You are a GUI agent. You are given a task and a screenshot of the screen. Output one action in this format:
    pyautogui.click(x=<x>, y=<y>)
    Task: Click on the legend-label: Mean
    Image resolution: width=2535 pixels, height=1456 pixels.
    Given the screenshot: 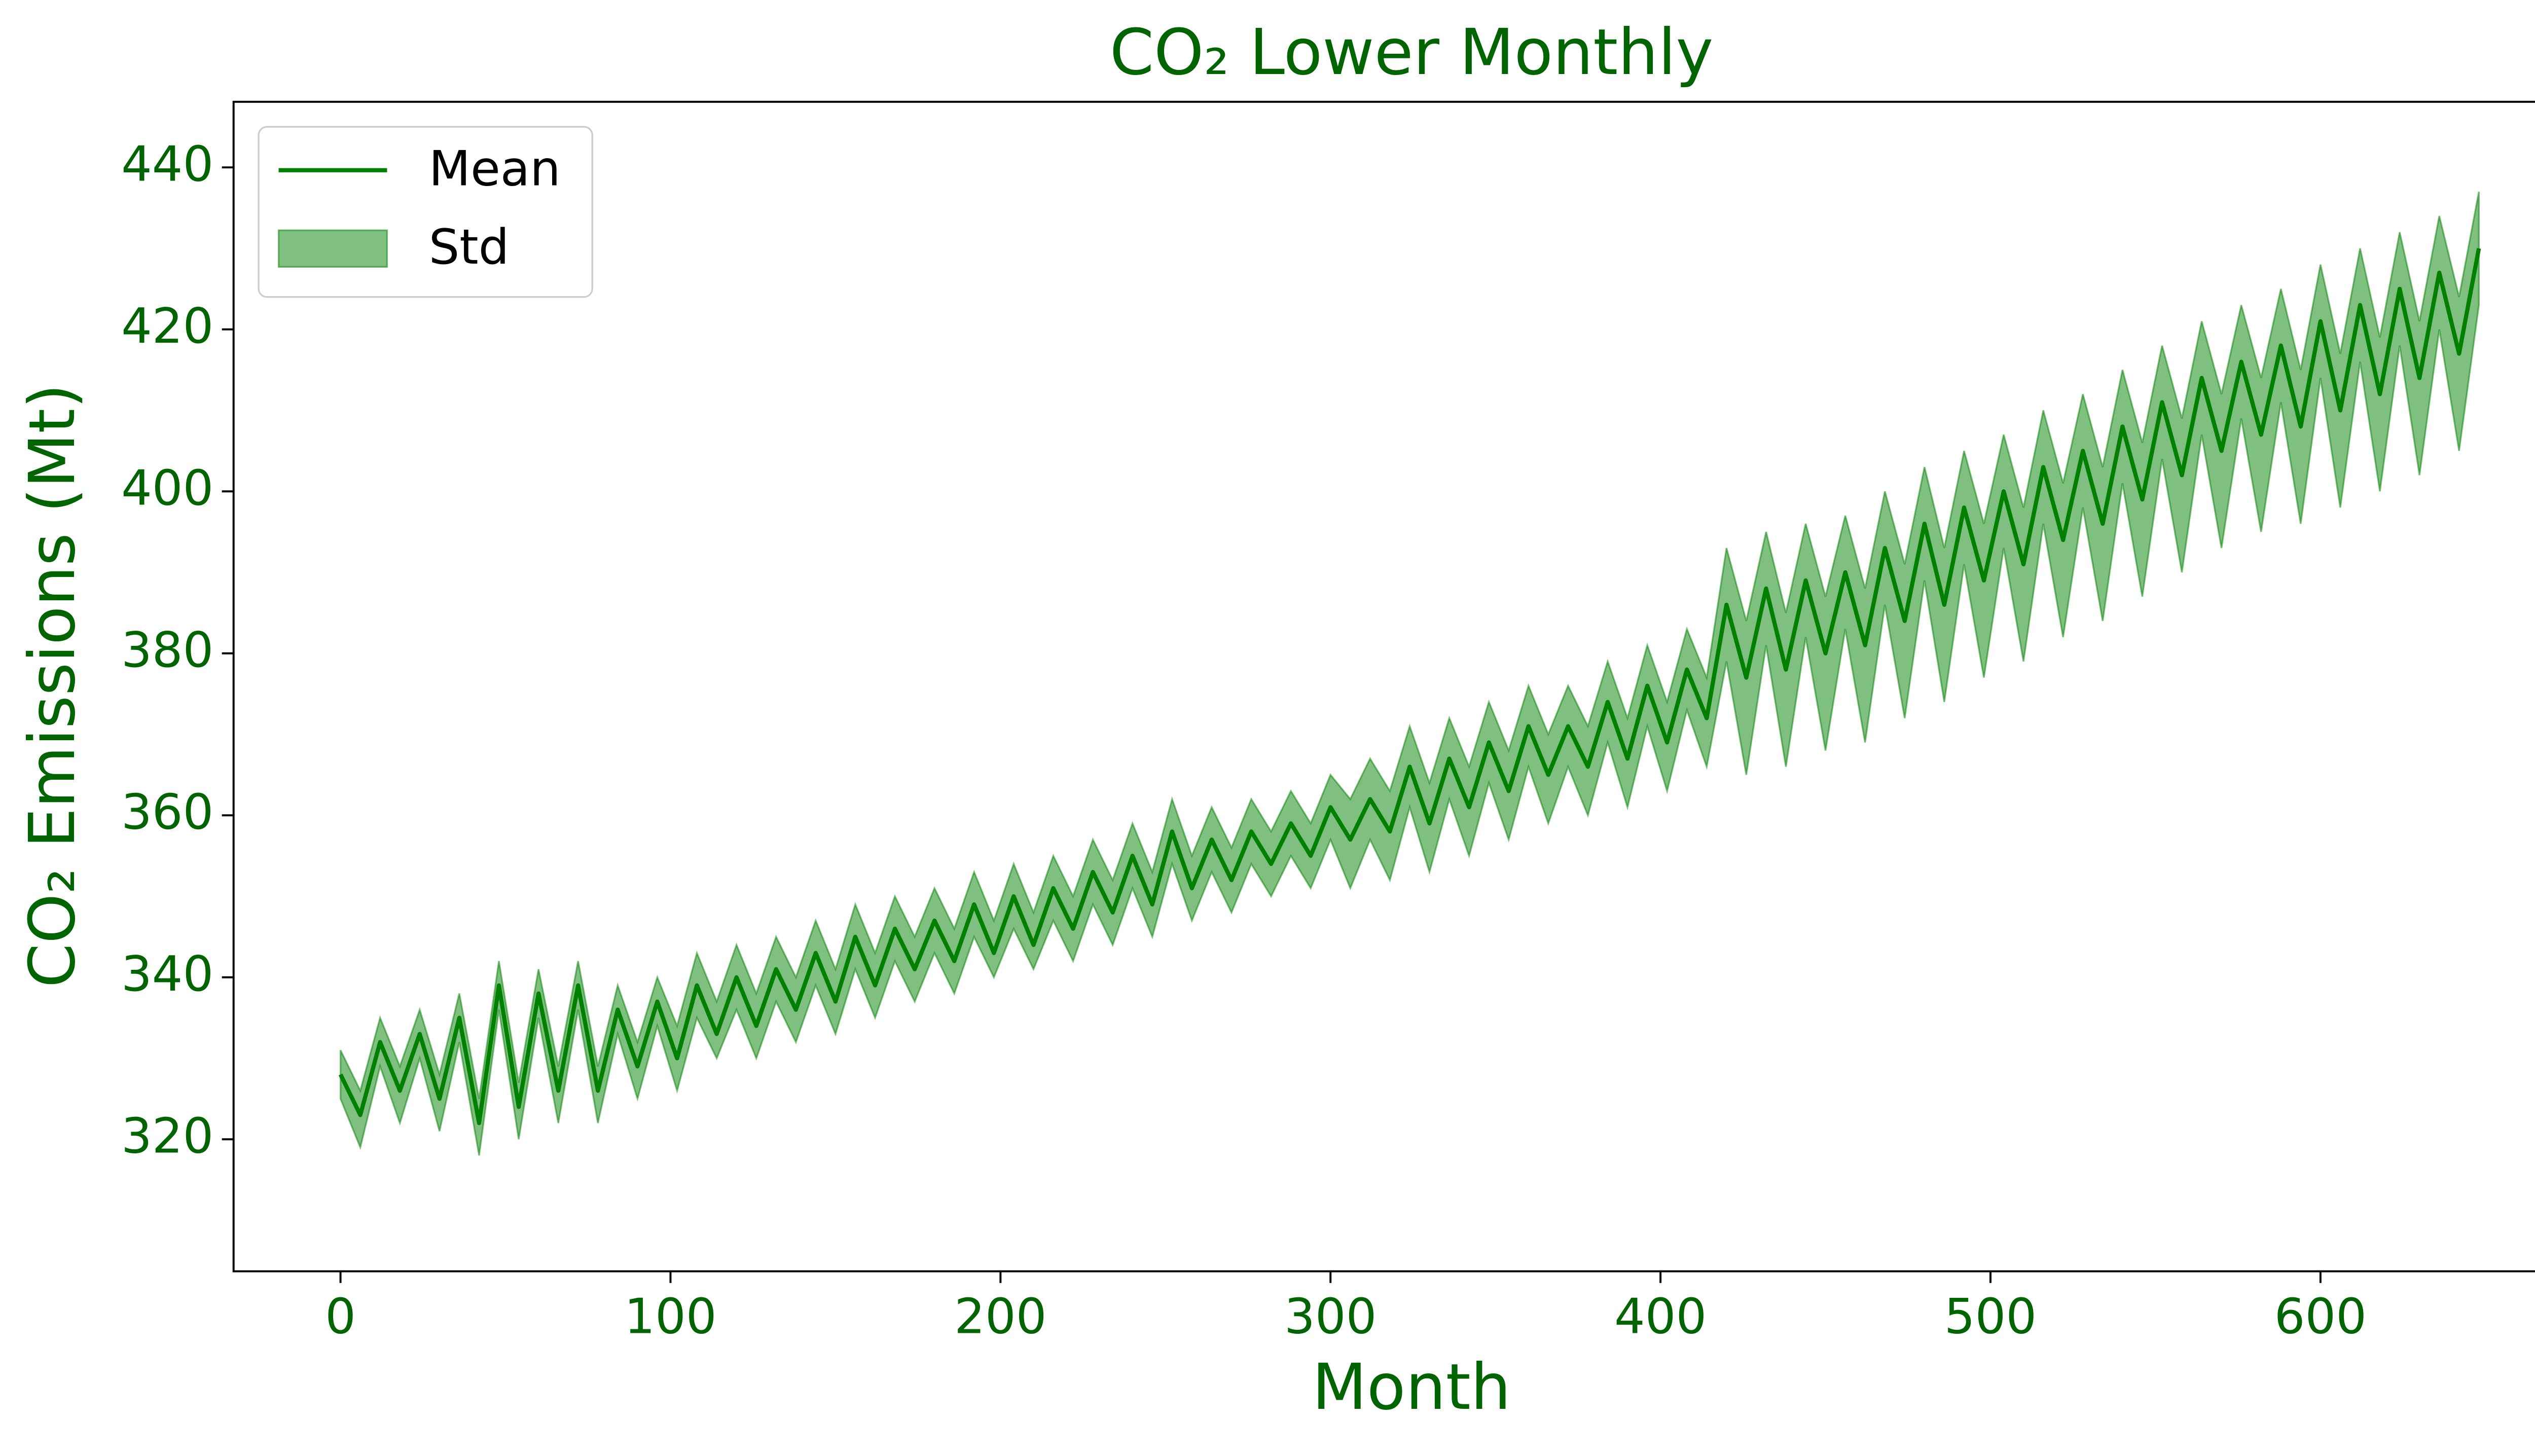 What is the action you would take?
    pyautogui.click(x=495, y=168)
    